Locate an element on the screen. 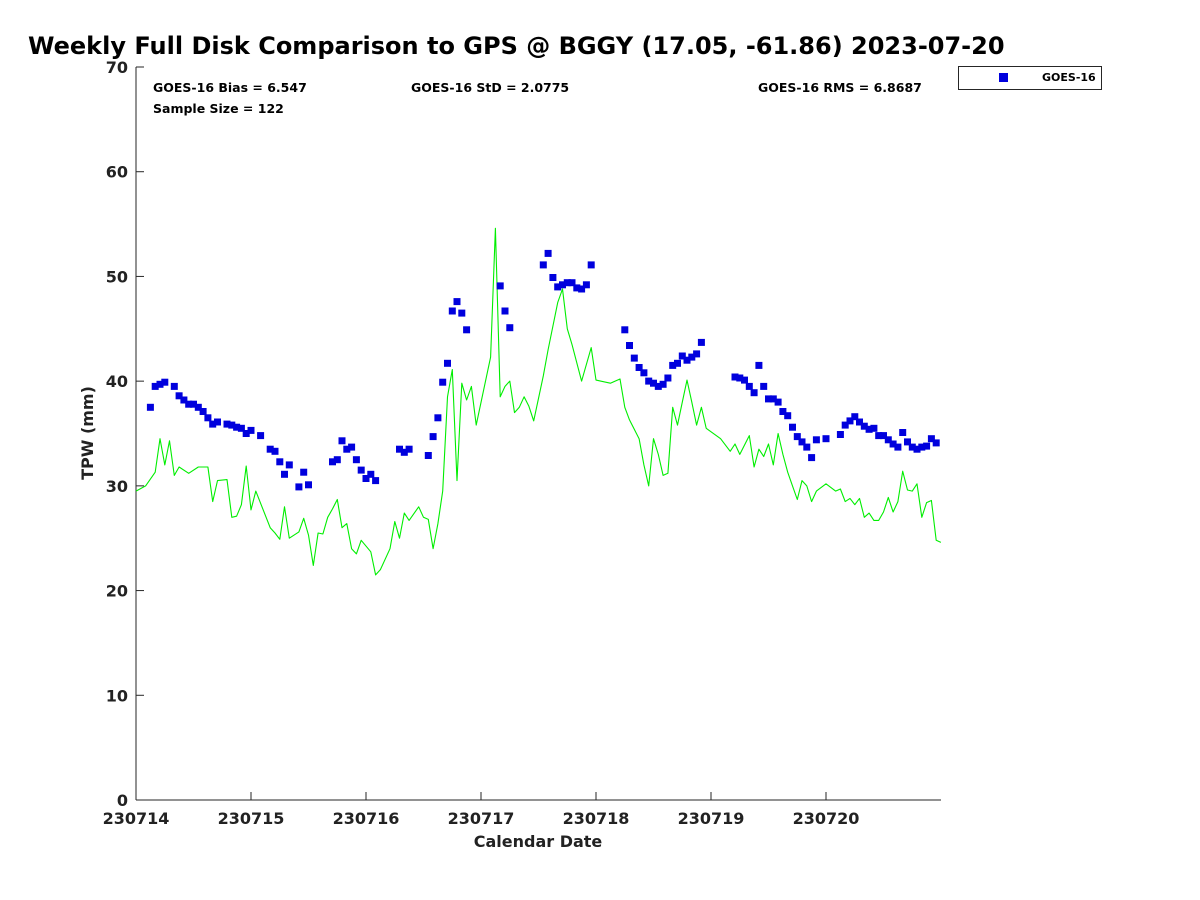  y-tick-label: 50 is located at coordinates (117, 276).